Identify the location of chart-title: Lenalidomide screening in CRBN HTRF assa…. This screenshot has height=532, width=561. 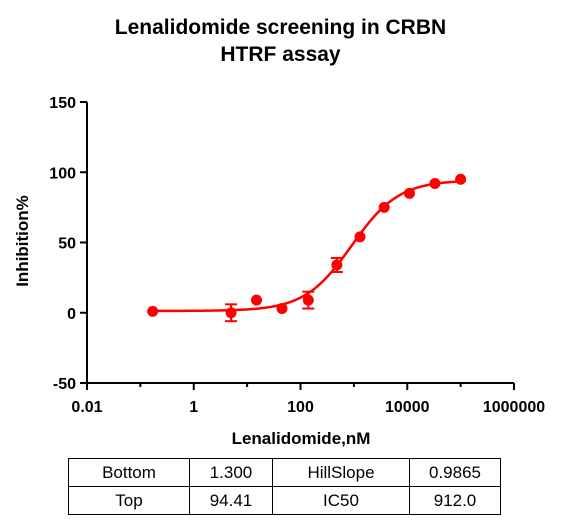
(280, 41).